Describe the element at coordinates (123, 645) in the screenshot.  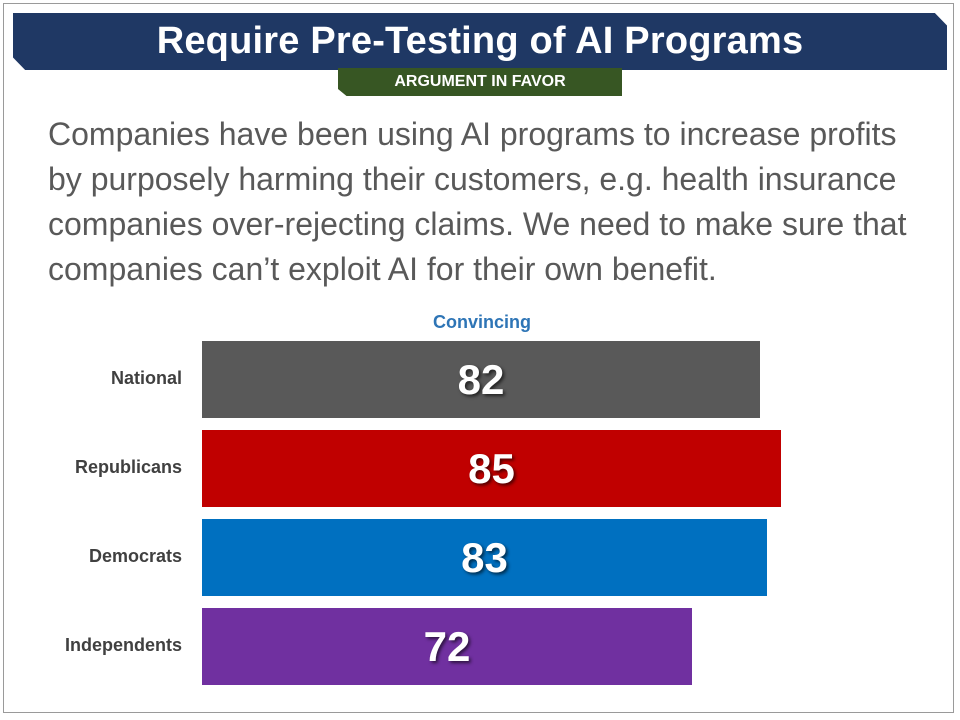
I see `category-label: Independents` at that location.